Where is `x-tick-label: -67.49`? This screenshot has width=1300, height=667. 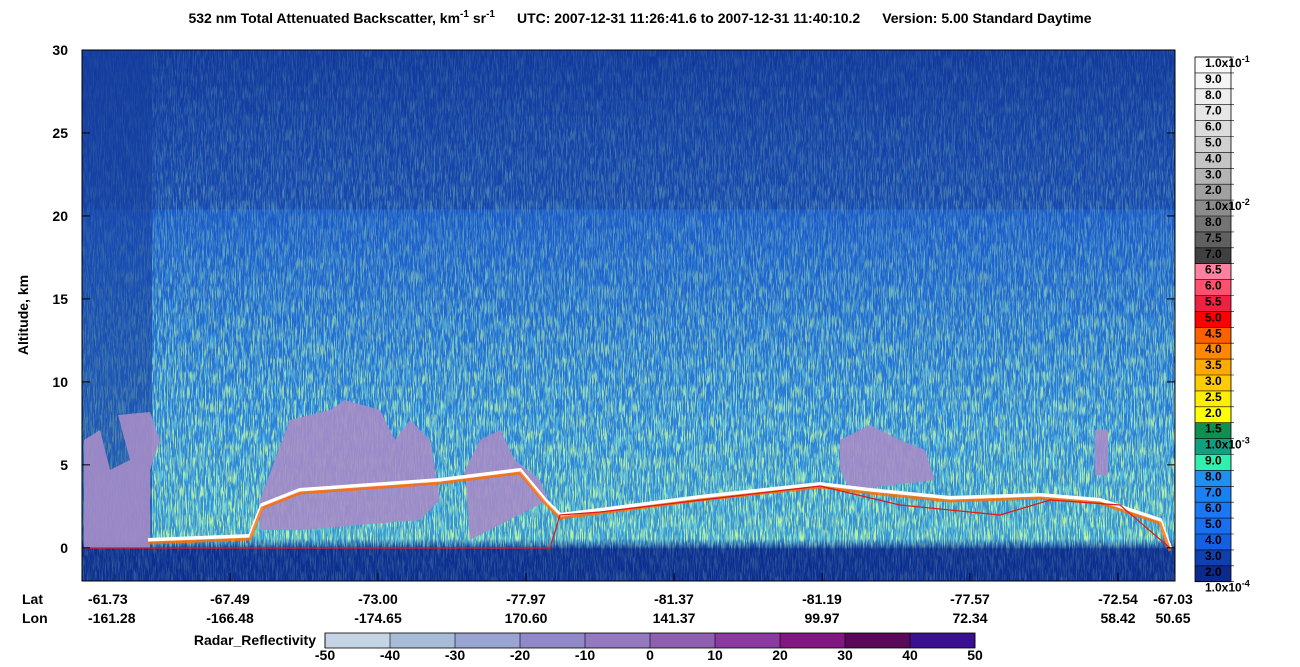
x-tick-label: -67.49 is located at coordinates (230, 599).